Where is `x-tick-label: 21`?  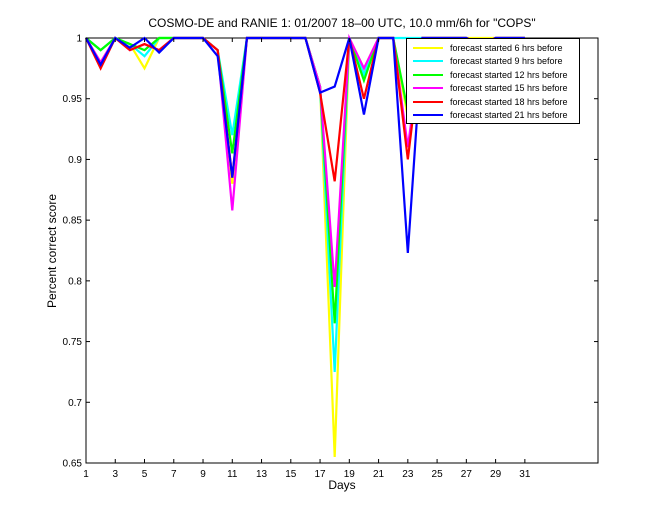
x-tick-label: 21 is located at coordinates (379, 474).